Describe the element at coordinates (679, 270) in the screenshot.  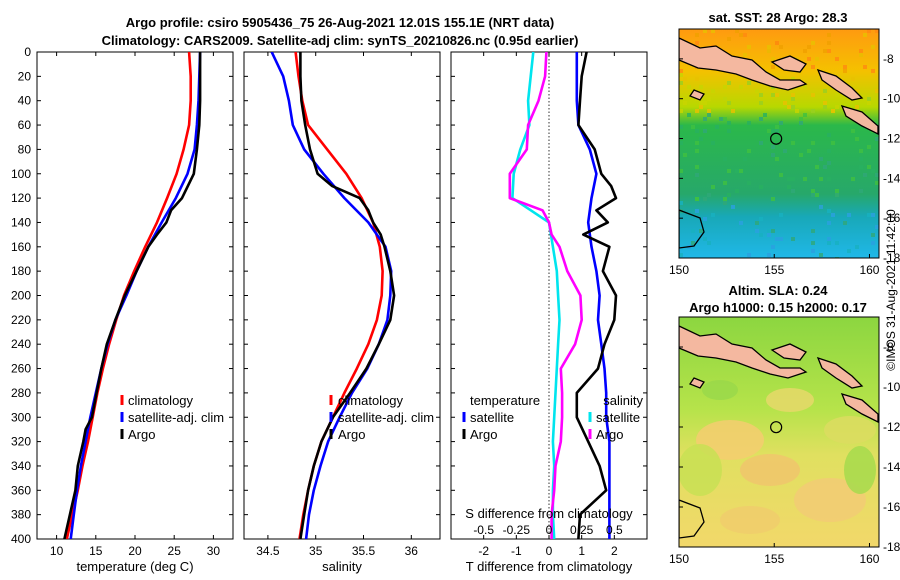
I see `lon-tick-label: 150` at that location.